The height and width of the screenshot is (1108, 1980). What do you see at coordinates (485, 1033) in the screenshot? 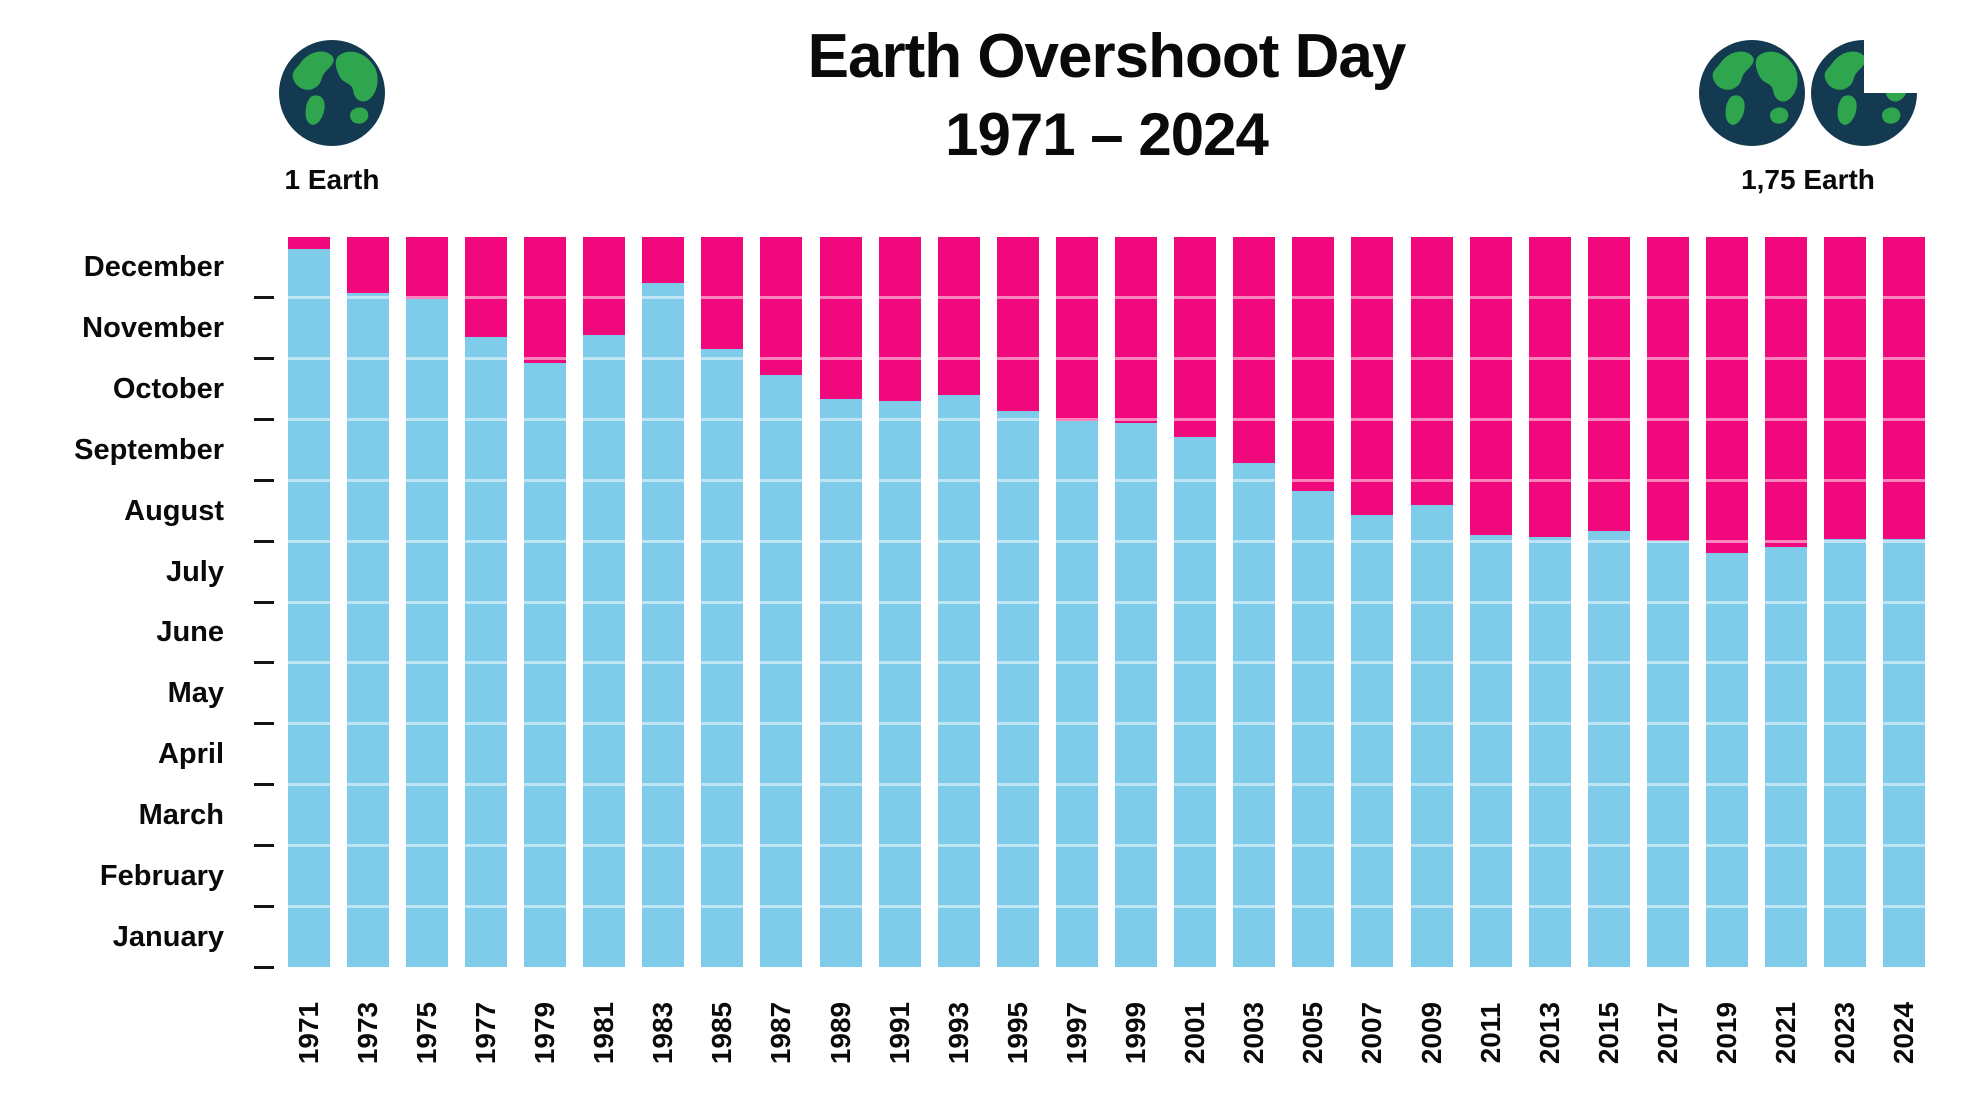
I see `year-label-1977: 1977` at bounding box center [485, 1033].